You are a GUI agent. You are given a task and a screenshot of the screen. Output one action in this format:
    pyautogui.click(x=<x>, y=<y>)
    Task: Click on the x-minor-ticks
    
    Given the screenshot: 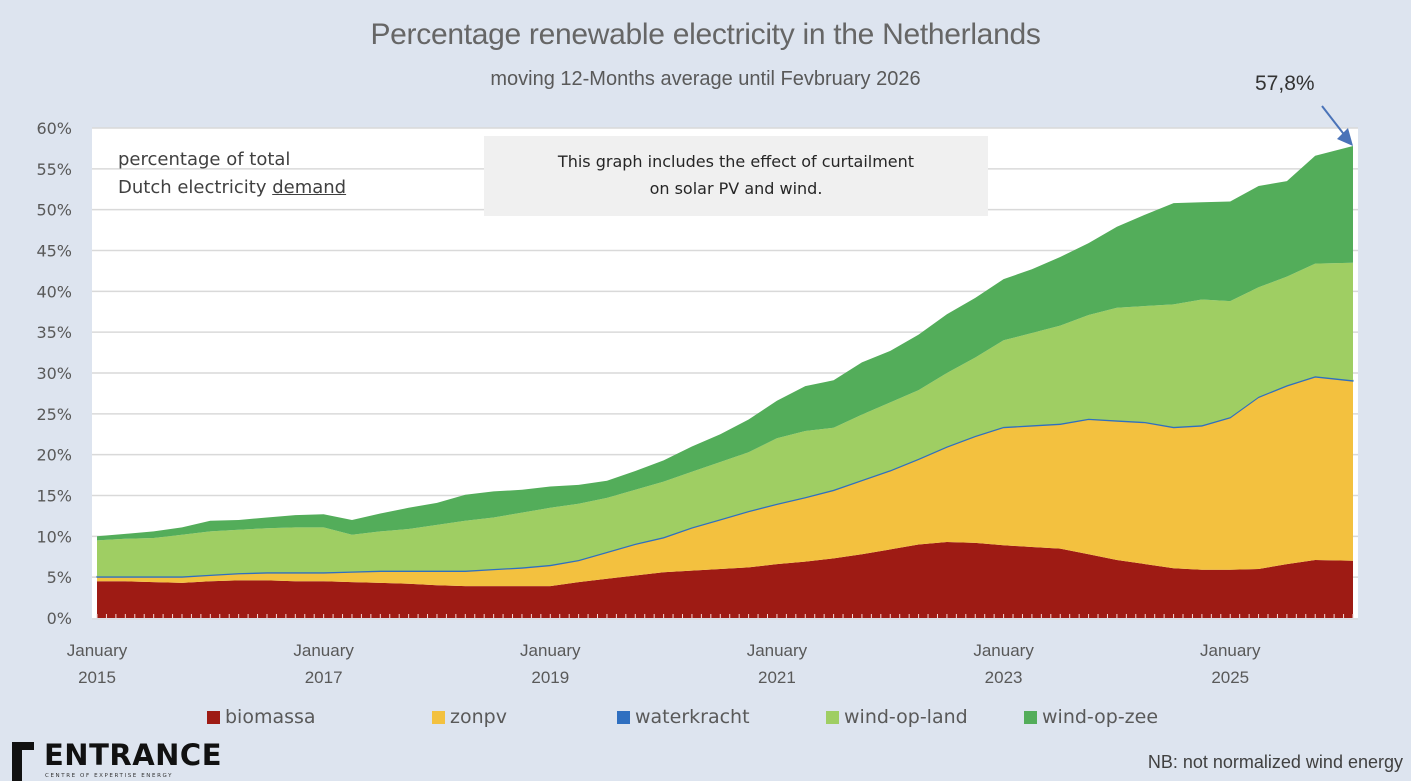 What is the action you would take?
    pyautogui.click(x=725, y=617)
    